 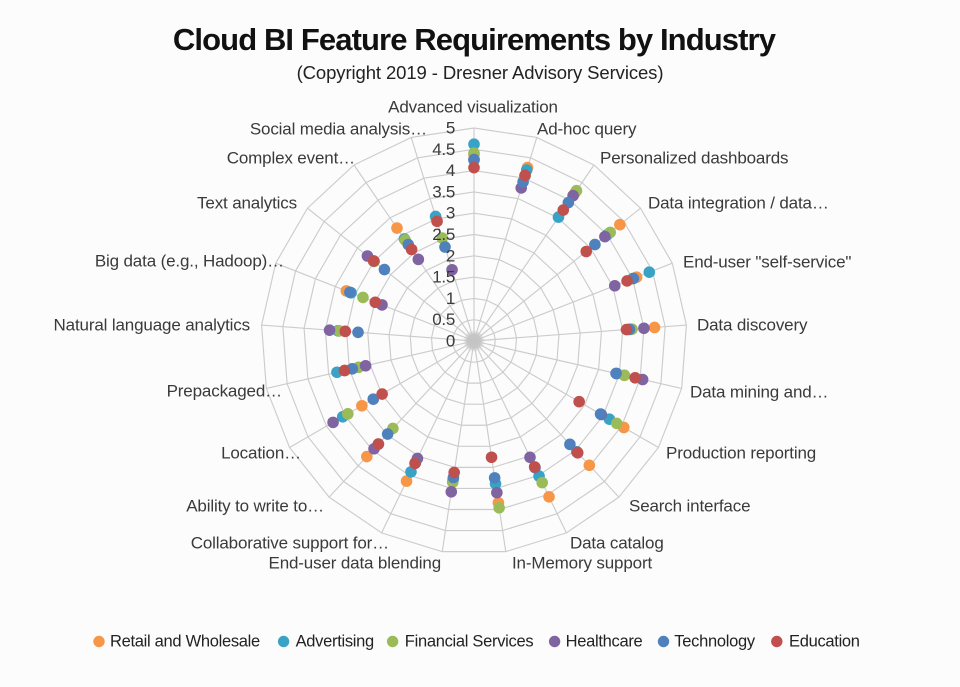 I want to click on svg-text: 0, so click(x=450, y=341).